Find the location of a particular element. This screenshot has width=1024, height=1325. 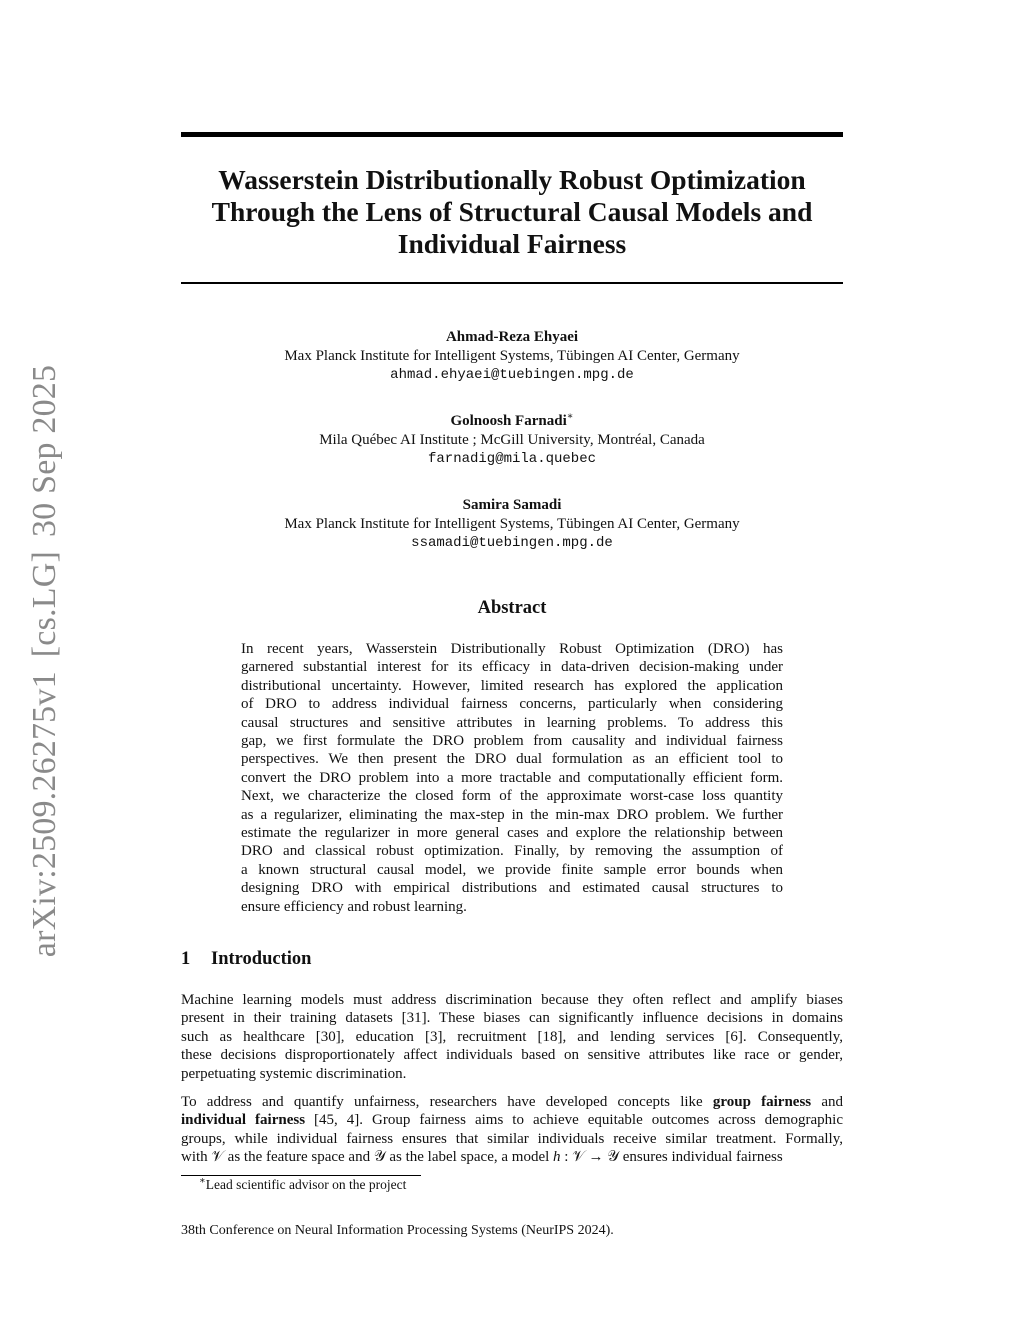

title-line: Individual Fairness is located at coordinates (512, 243).